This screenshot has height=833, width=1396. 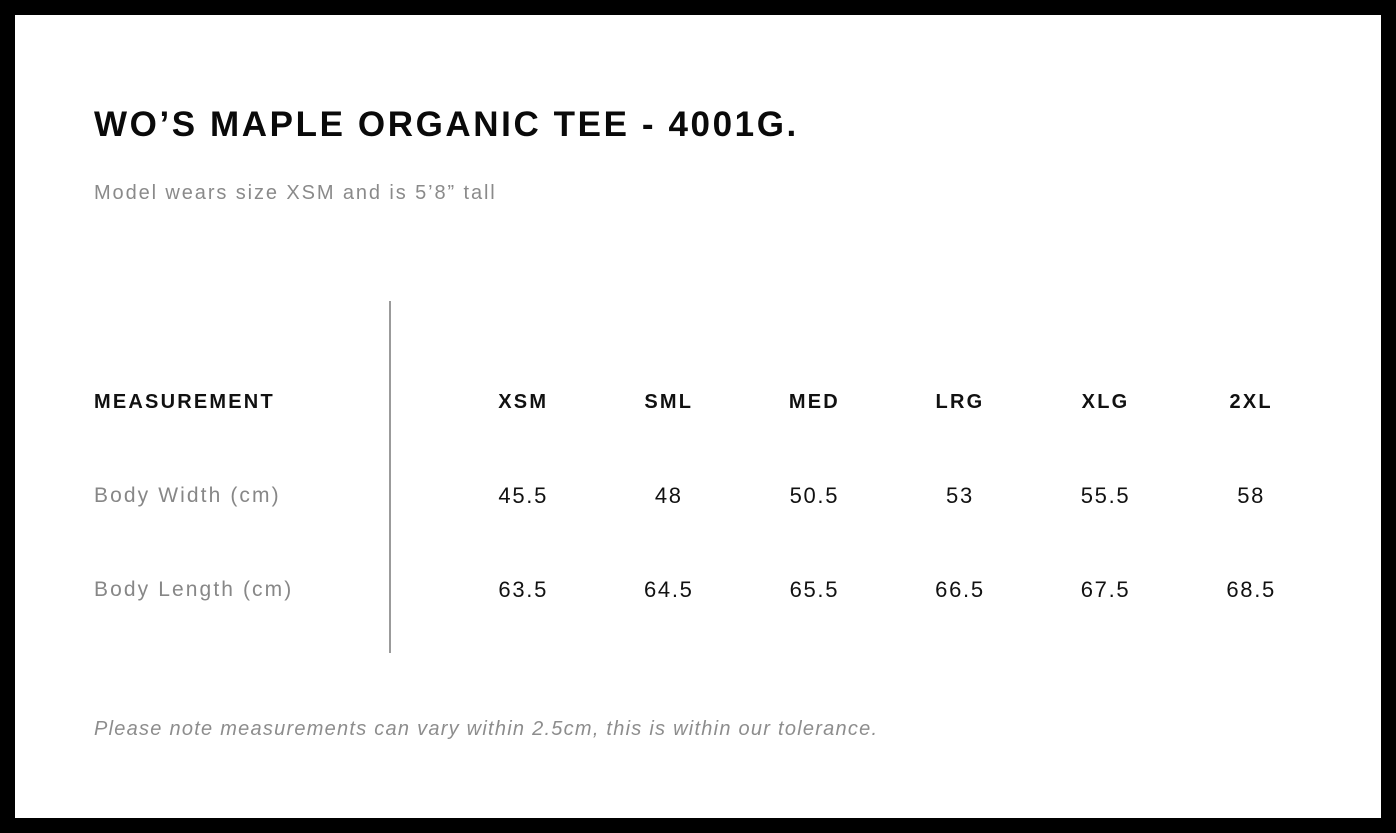 I want to click on column-header-xlg: XLG, so click(x=1105, y=401).